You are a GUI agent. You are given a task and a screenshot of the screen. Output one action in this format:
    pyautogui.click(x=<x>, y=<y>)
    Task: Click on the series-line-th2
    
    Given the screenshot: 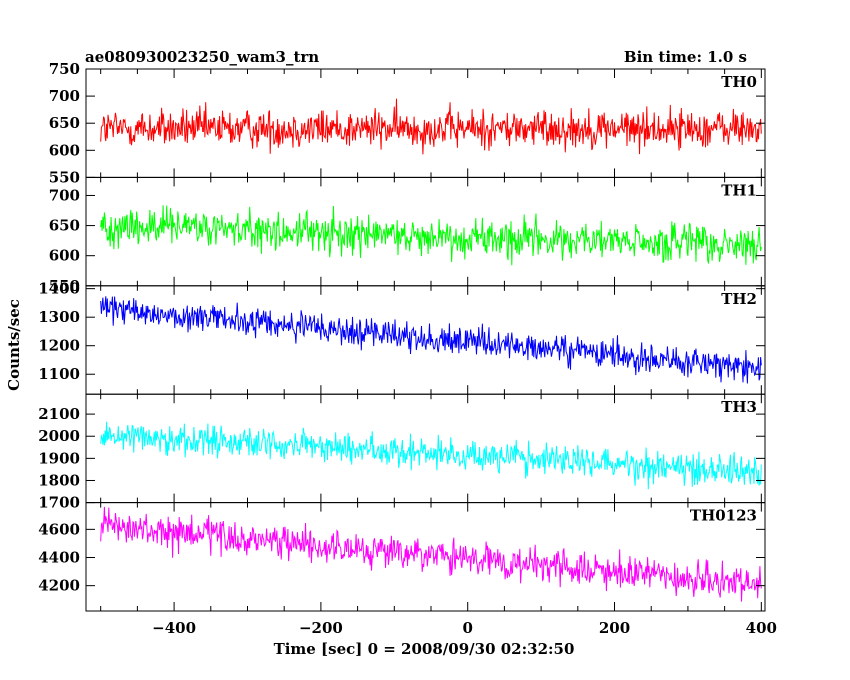 What is the action you would take?
    pyautogui.click(x=431, y=340)
    